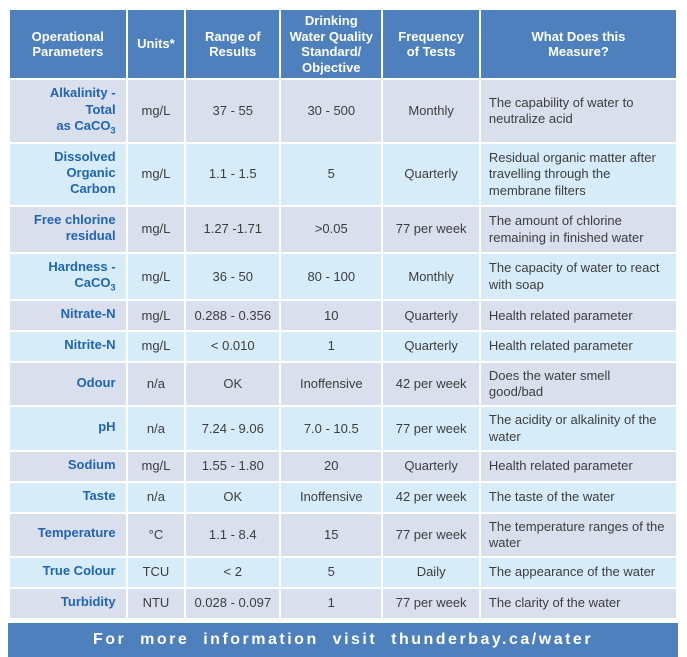 This screenshot has width=687, height=657. I want to click on param-cell: Hardness - CaCO3, so click(68, 277).